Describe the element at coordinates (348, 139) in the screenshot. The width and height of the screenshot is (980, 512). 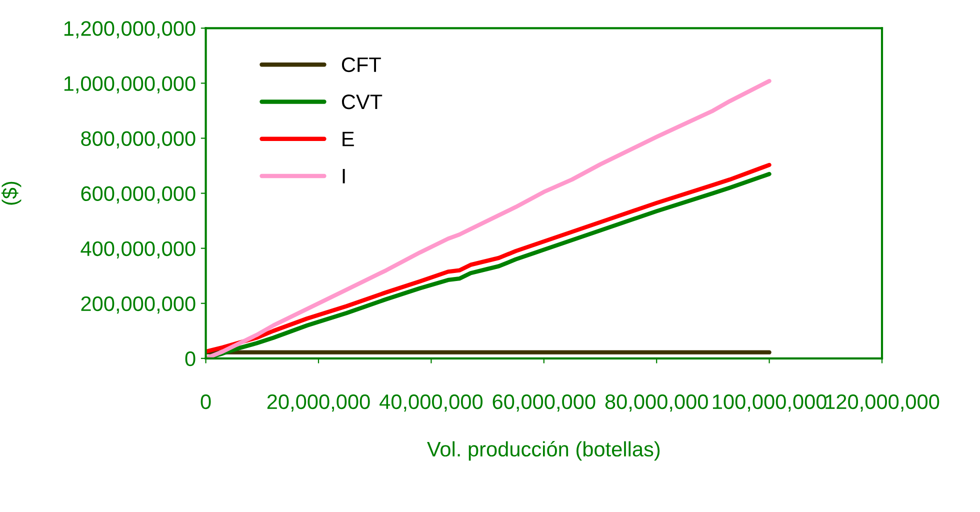
I see `legend-label: E` at that location.